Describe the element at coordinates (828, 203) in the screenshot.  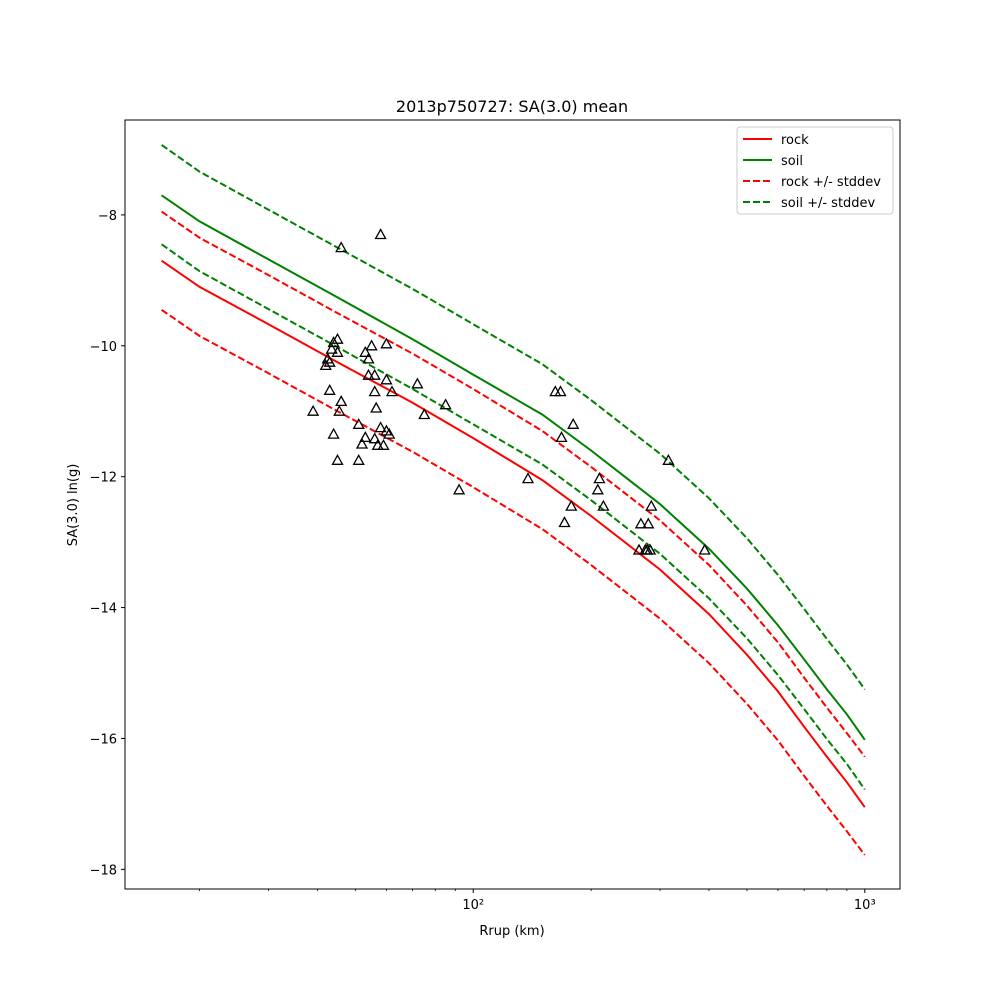
I see `legend-label: soil +/- stddev` at that location.